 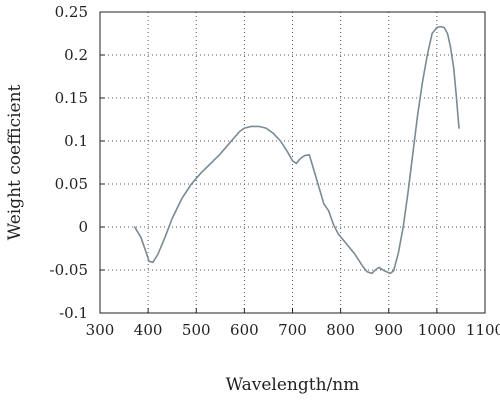 I want to click on x-tick-labels: 300 400 500 600 700 800 900 1000 1100, so click(x=293, y=330).